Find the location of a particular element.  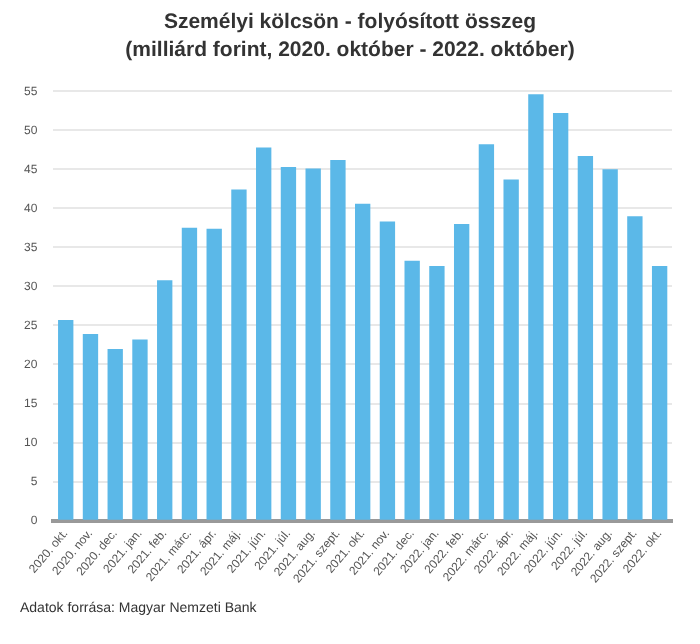

chart-title: Személyi kölcsön - folyósított összeg is located at coordinates (350, 22).